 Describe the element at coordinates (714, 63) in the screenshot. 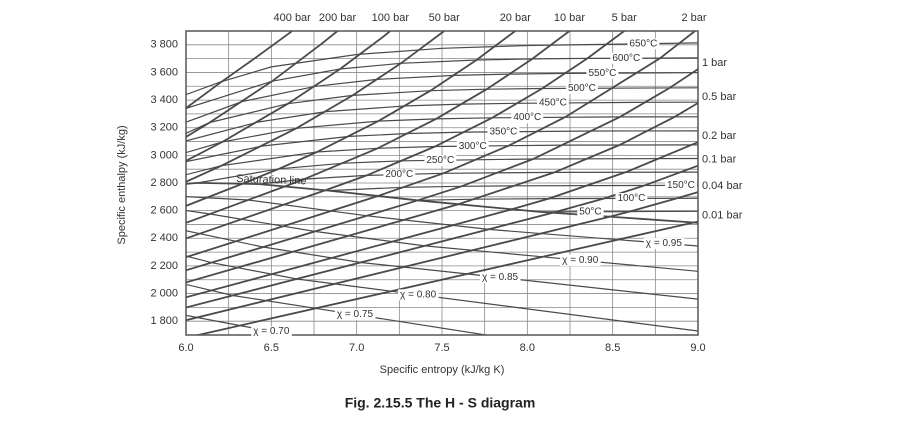

I see `series-label: 1 bar` at that location.